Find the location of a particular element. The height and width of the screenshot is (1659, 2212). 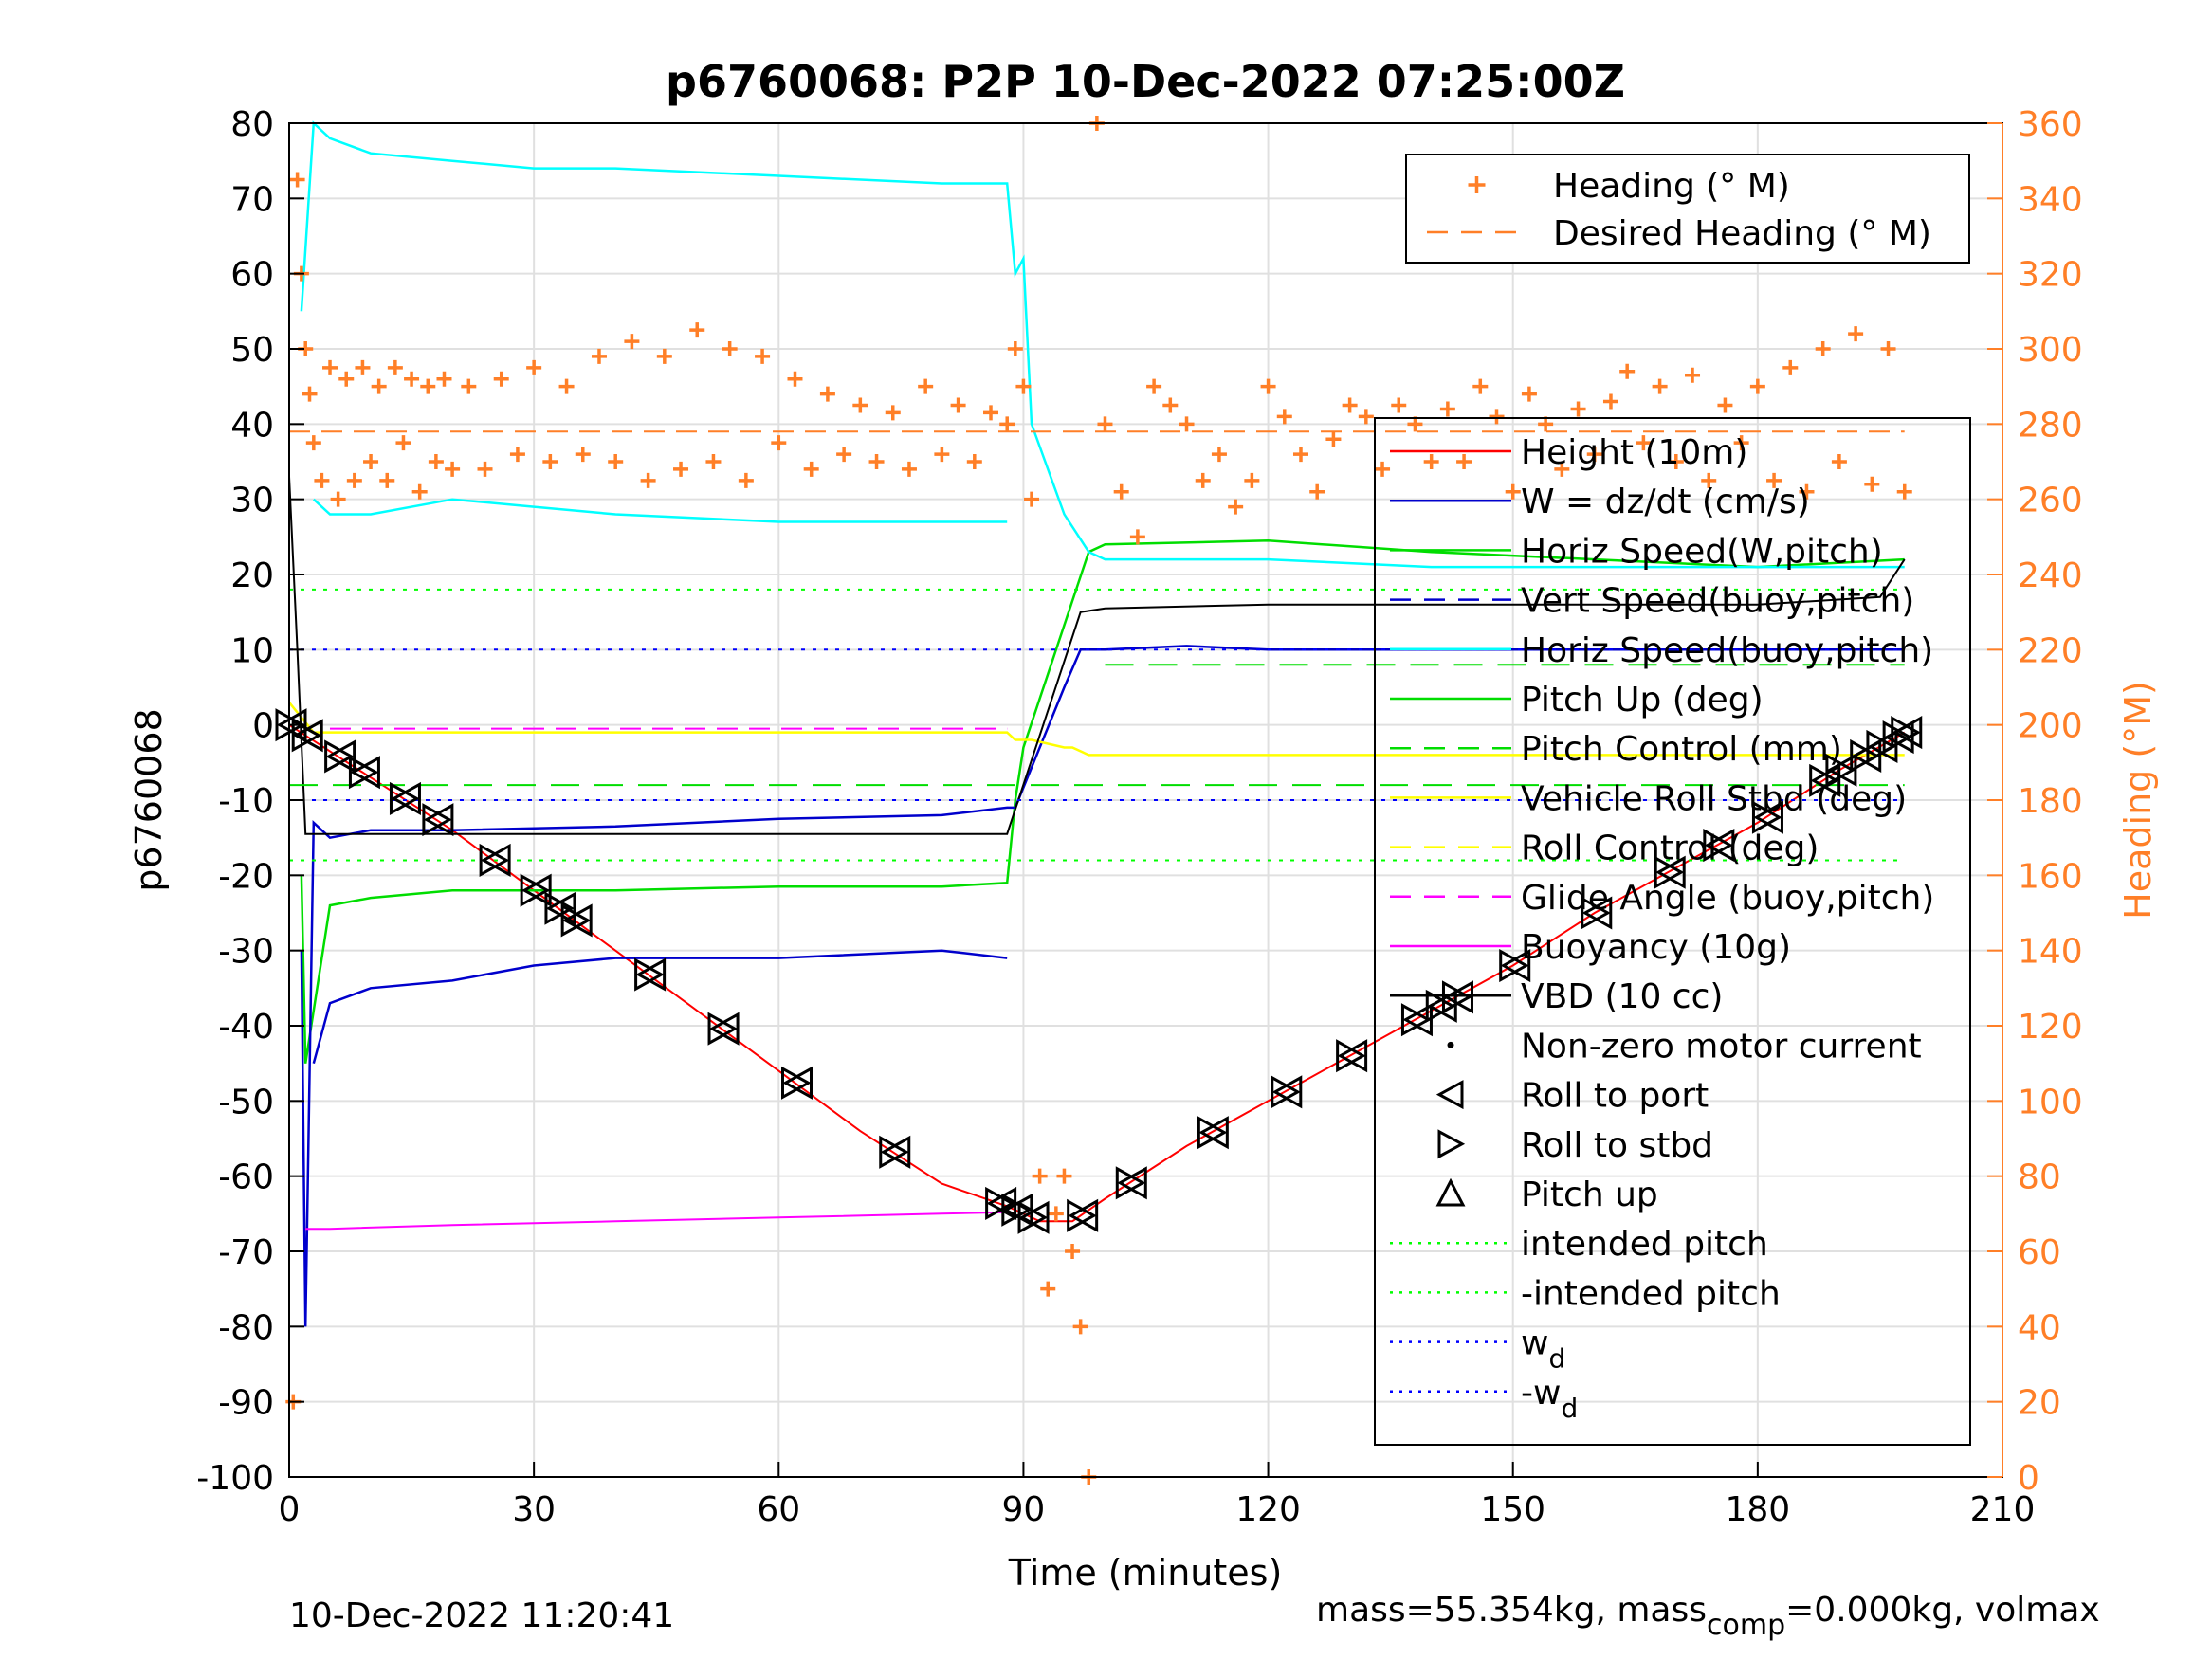

legend-main-label-text: Pitch Up (deg) is located at coordinates (1642, 700).